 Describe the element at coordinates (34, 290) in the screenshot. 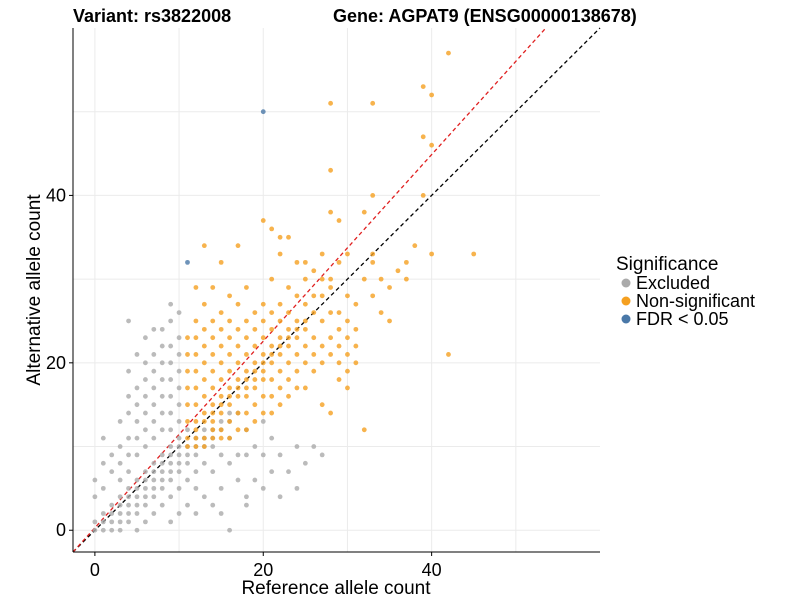

I see `y-axis-title: Alternative allele count` at that location.